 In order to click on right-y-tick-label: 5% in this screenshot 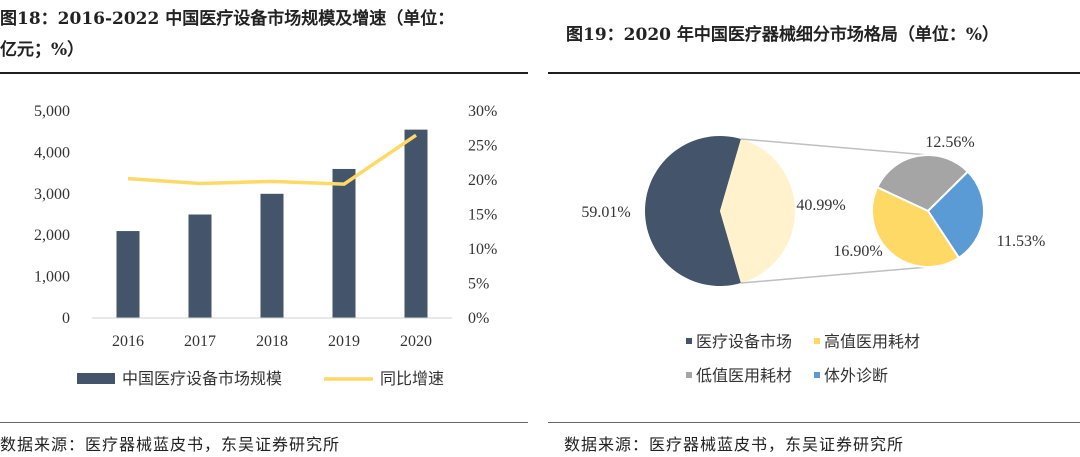, I will do `click(478, 284)`.